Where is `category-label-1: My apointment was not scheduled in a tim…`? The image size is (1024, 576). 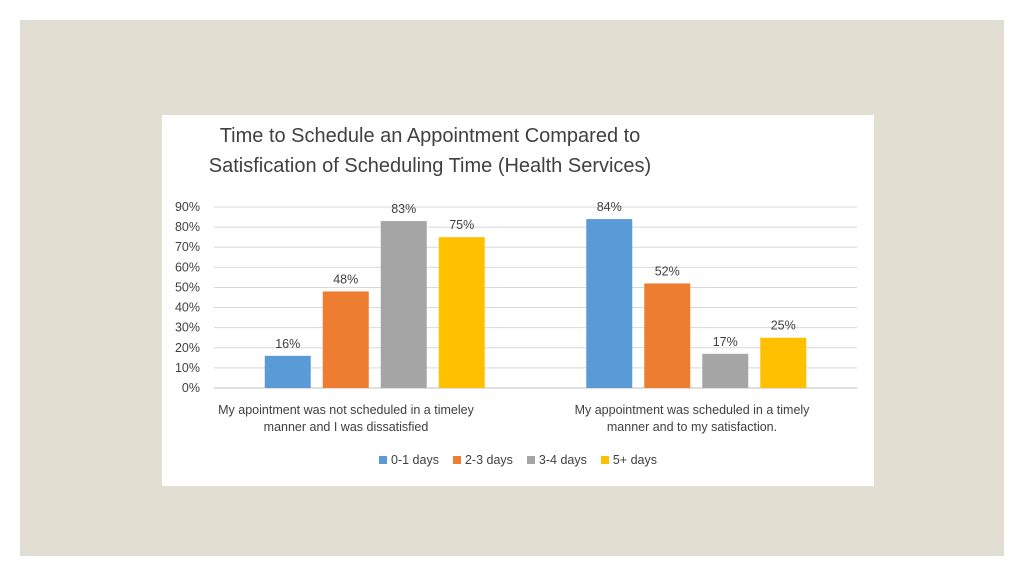
category-label-1: My apointment was not scheduled in a tim… is located at coordinates (346, 419).